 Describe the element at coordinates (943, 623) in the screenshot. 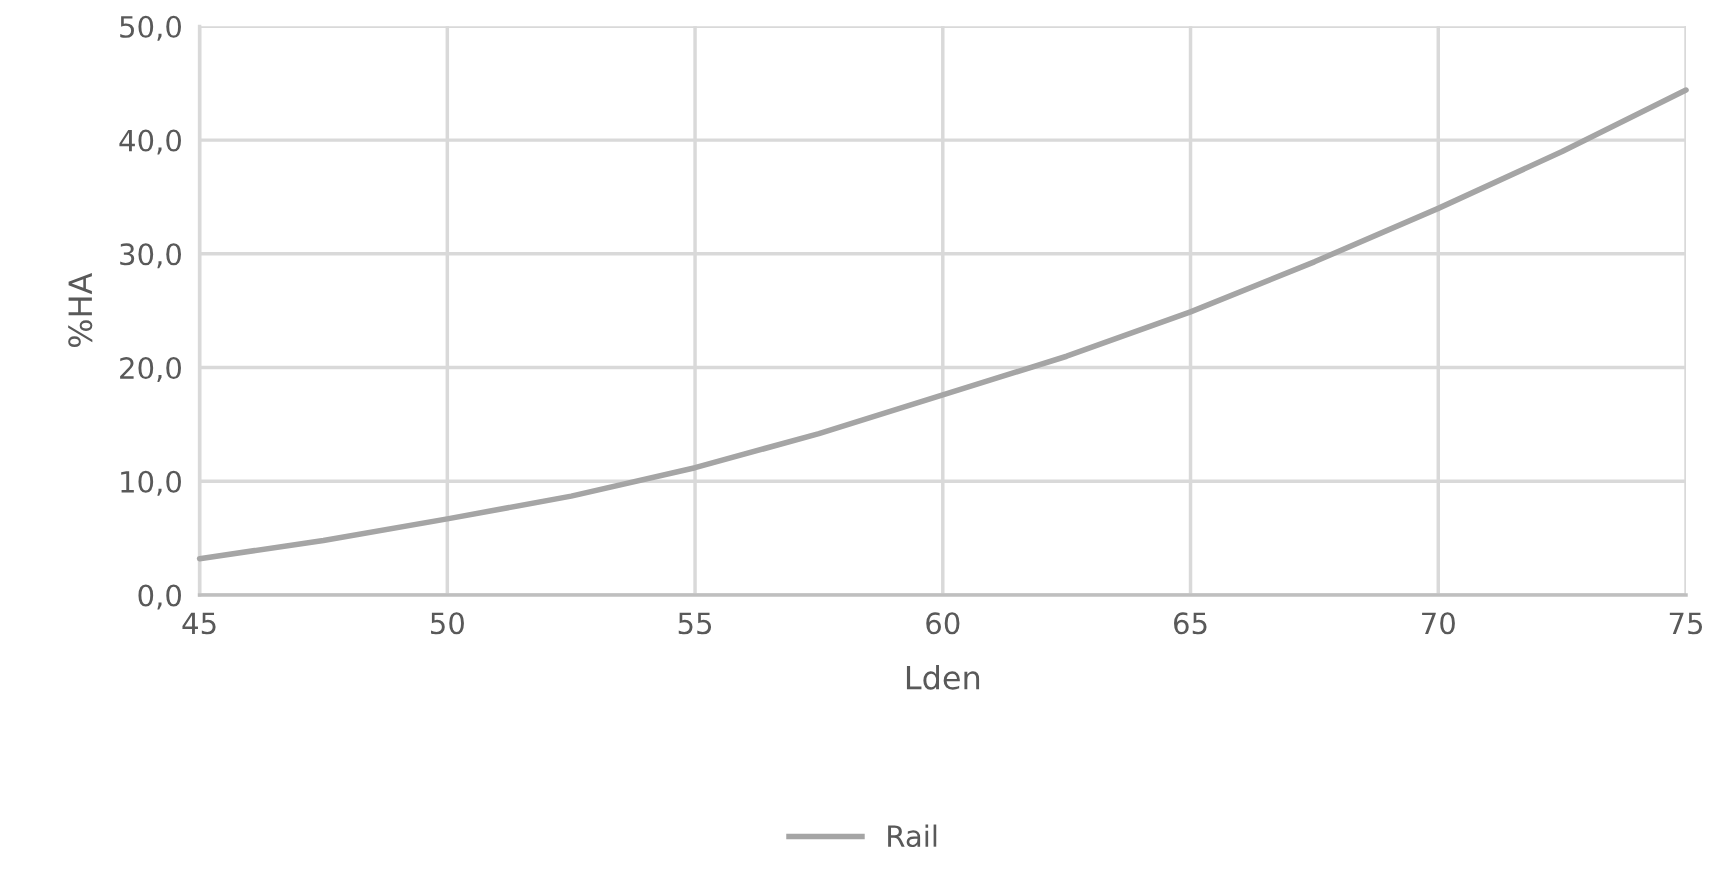

I see `x-tick-label: 60` at that location.